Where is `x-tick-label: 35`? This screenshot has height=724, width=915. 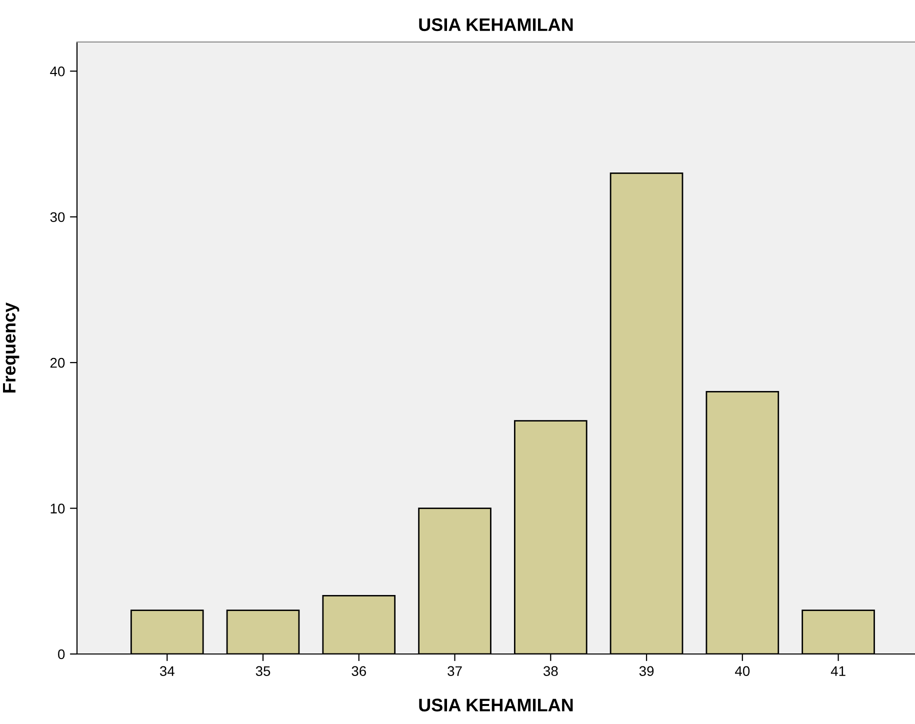
x-tick-label: 35 is located at coordinates (263, 671).